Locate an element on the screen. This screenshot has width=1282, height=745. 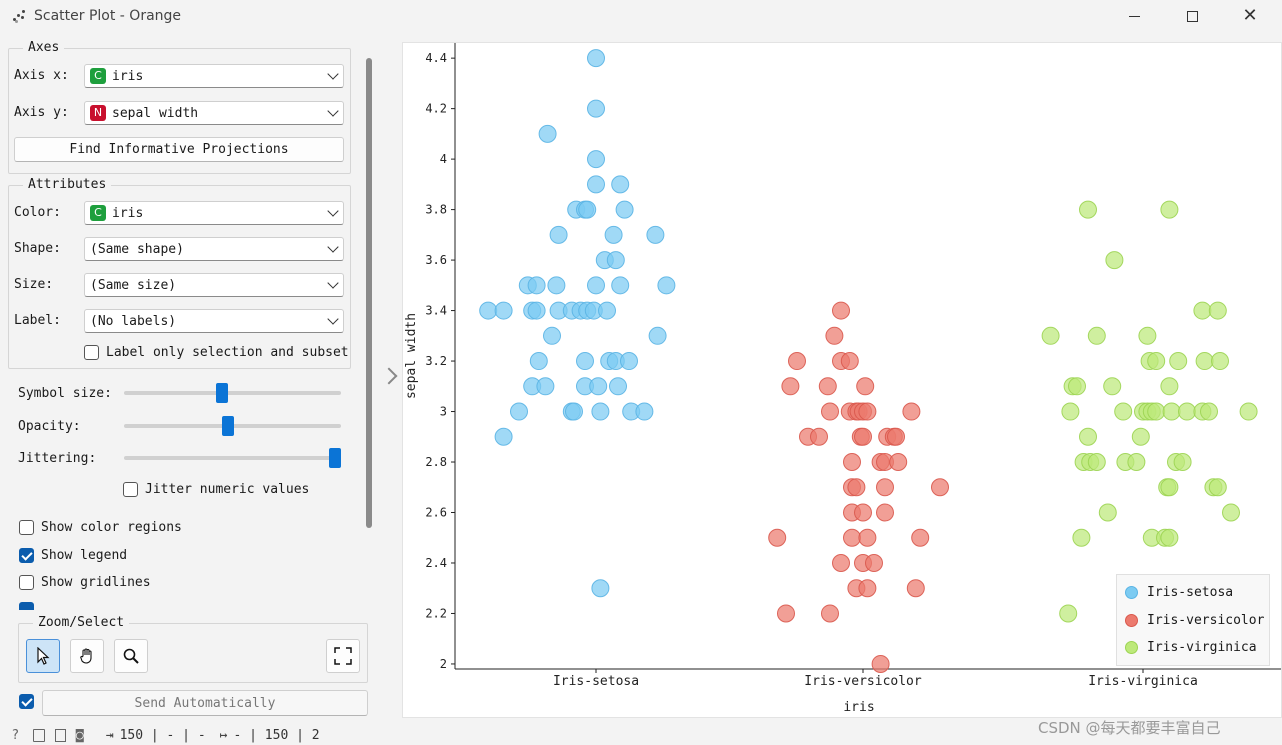
select-tool-button is located at coordinates (43, 656).